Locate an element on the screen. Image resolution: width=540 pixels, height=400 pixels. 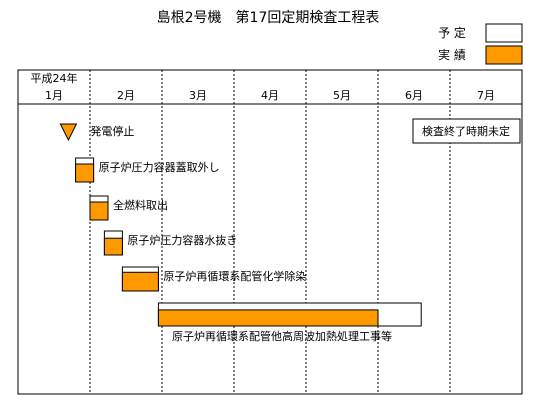
end-note-box: 検査終了時期未定 is located at coordinates (466, 131).